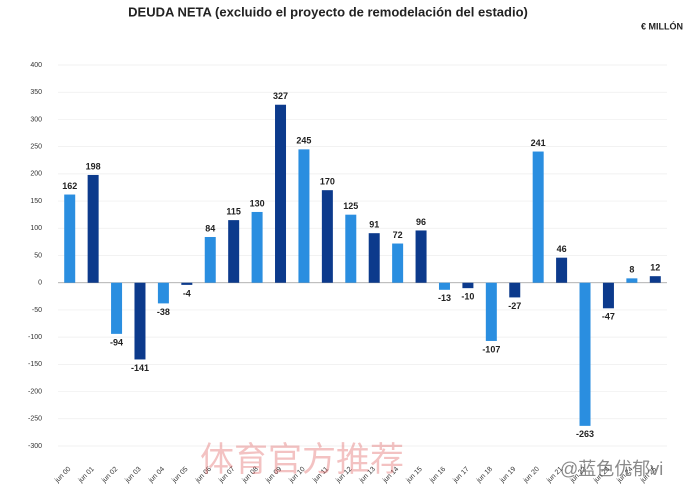 The width and height of the screenshot is (697, 500). I want to click on y-tick-label: -250, so click(35, 419).